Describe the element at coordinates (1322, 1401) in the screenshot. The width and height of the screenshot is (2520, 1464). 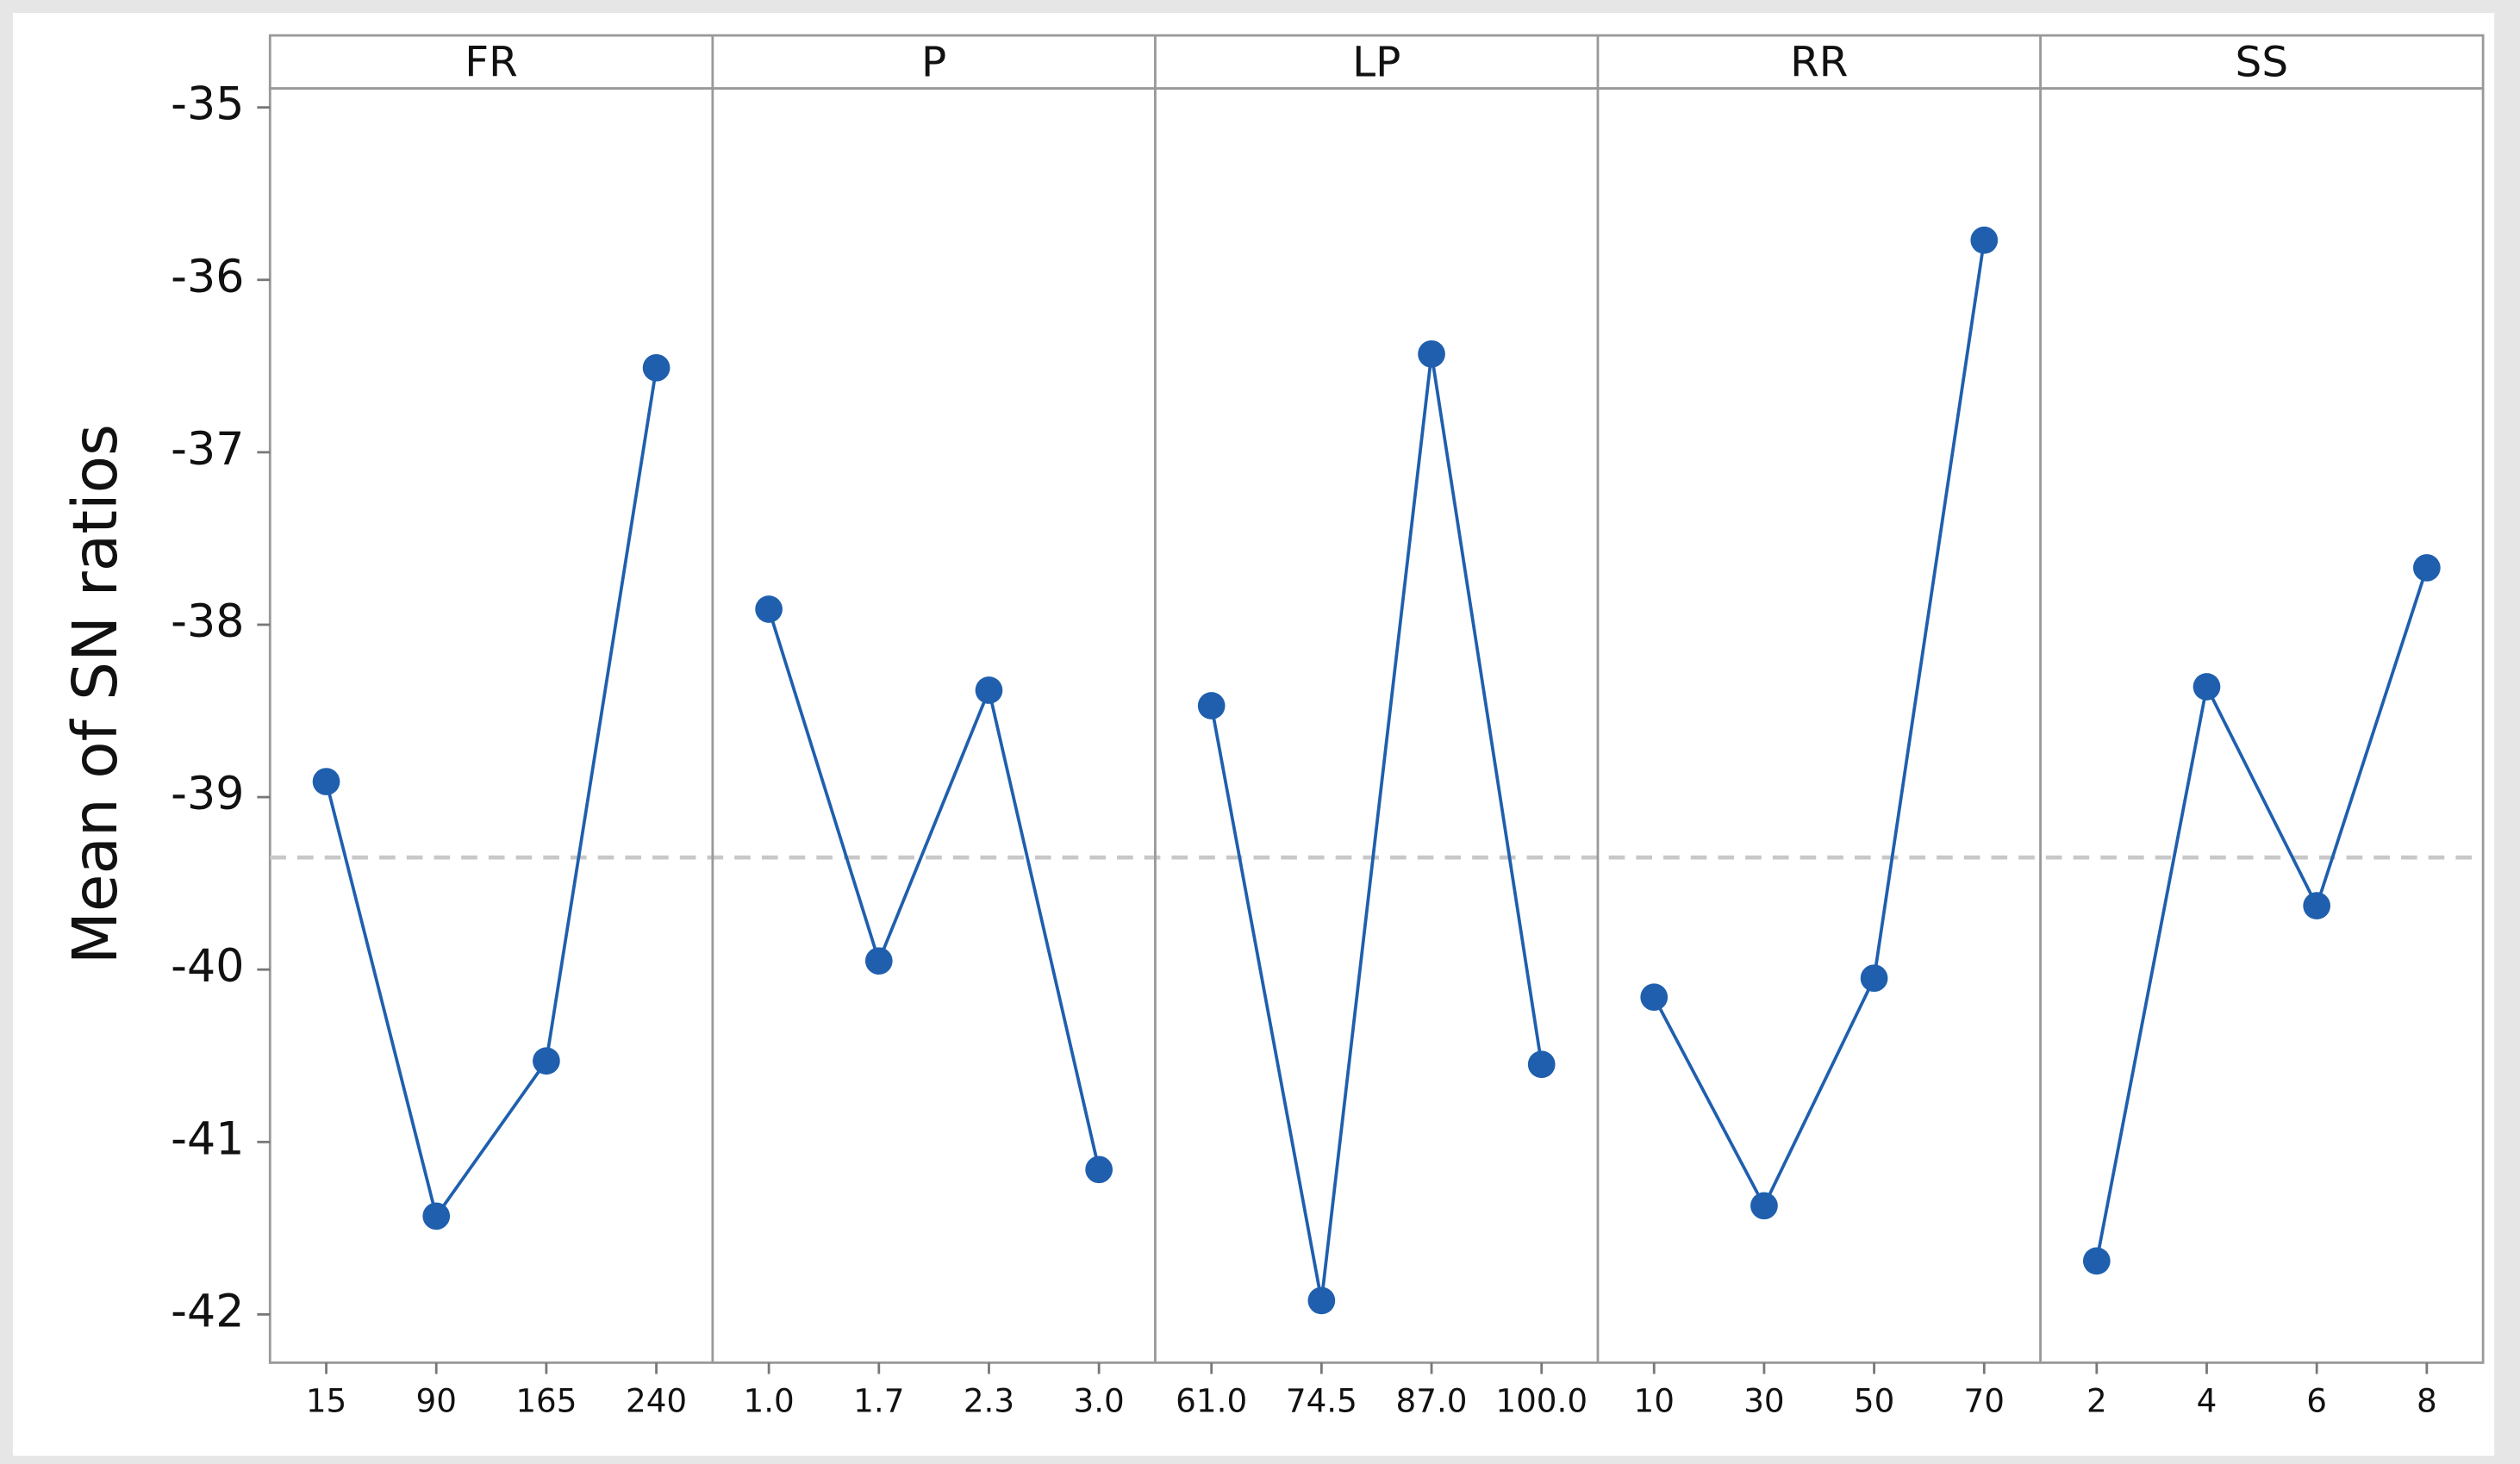
I see `x-tick-label: 74.5` at that location.